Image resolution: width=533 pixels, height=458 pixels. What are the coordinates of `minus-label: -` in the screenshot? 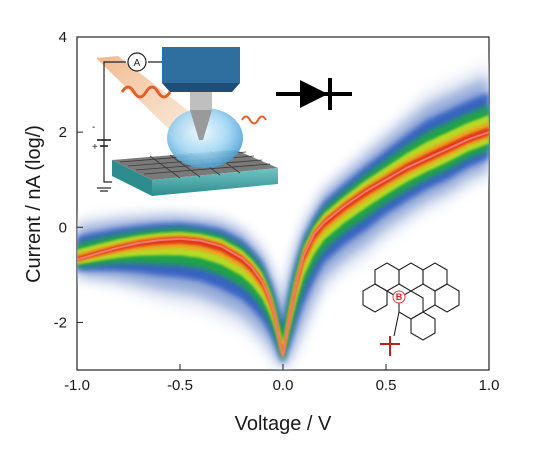 It's located at (93, 127).